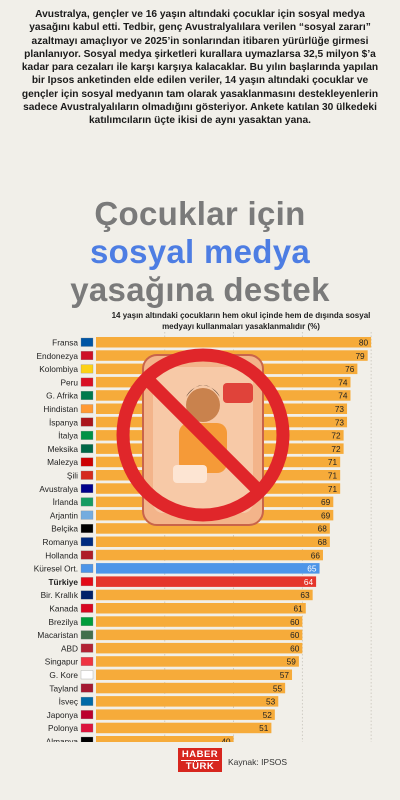 Image resolution: width=400 pixels, height=800 pixels. Describe the element at coordinates (72, 476) in the screenshot. I see `category-label: Şili` at that location.